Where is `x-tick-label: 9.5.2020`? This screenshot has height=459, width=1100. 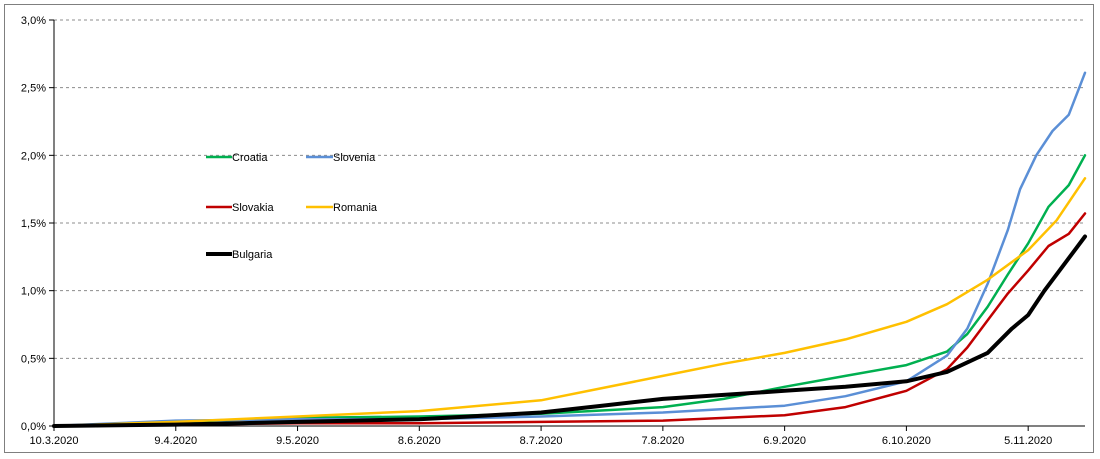
x-tick-label: 9.5.2020 is located at coordinates (297, 441).